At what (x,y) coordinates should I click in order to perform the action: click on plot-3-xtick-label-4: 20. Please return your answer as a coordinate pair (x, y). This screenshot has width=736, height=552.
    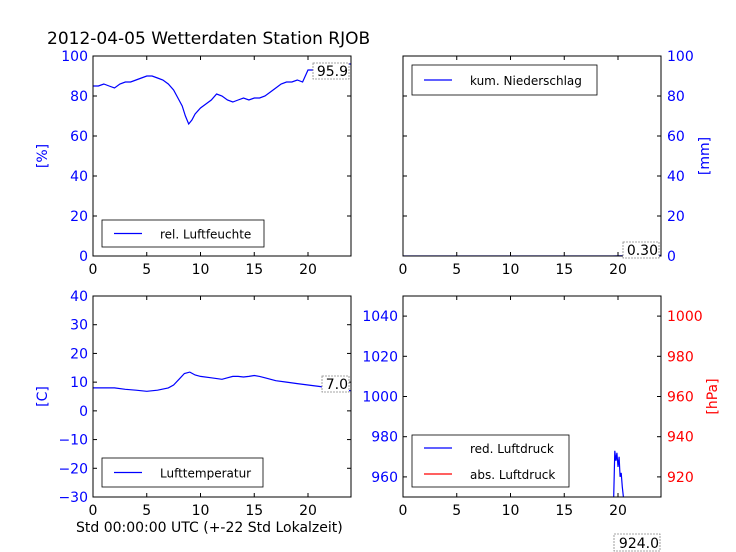
    Looking at the image, I should click on (308, 511).